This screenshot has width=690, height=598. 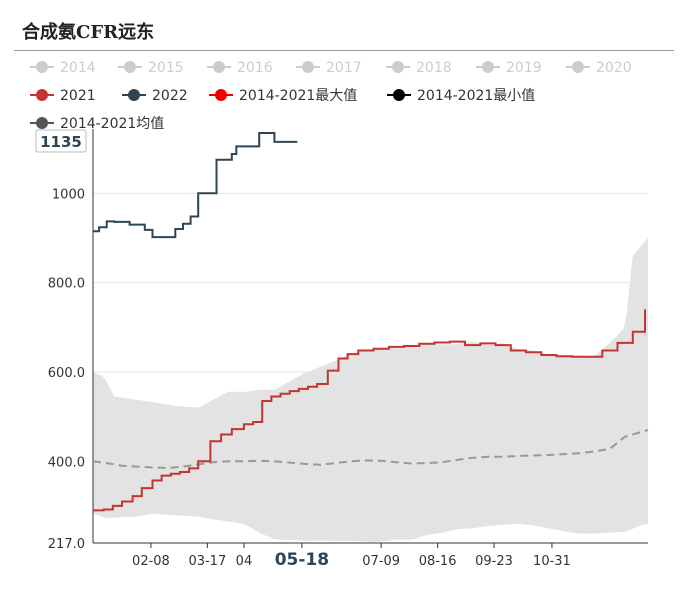 I want to click on legend-label-2017: 2017, so click(x=344, y=68).